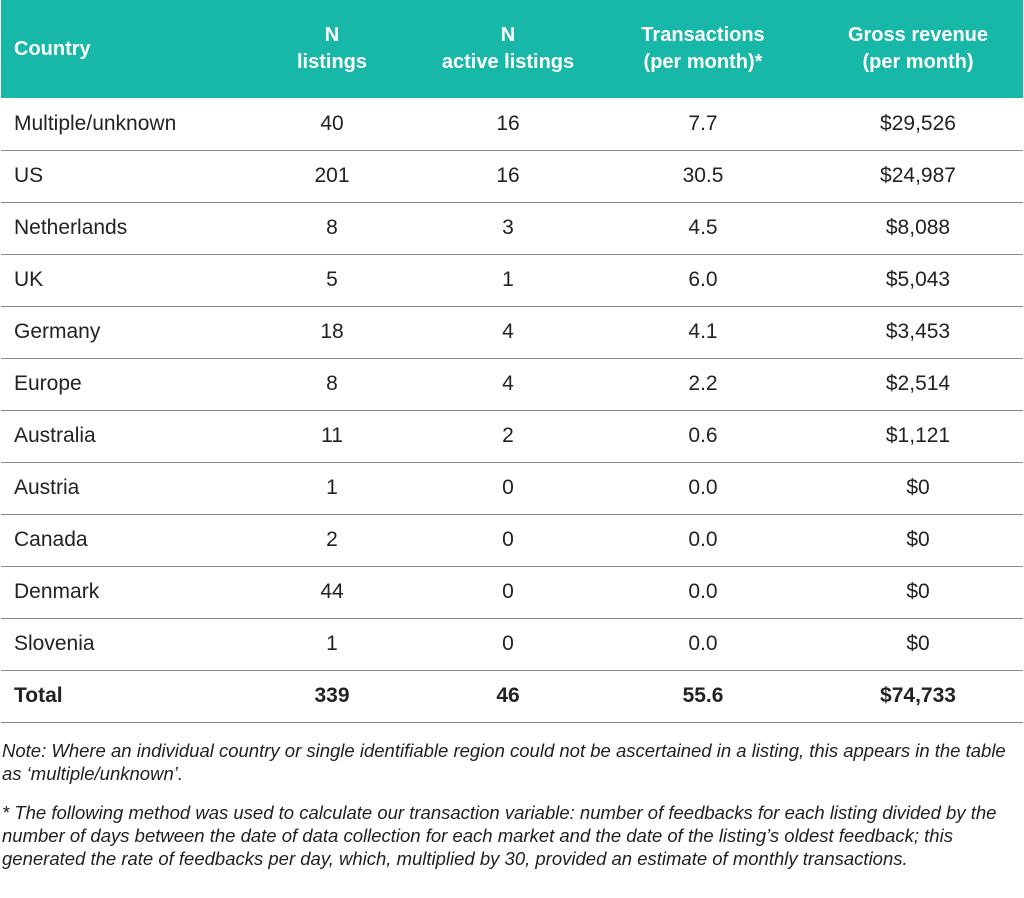 Image resolution: width=1024 pixels, height=898 pixels. I want to click on table-row: Slovenia 1 0 0.0 $0, so click(512, 644).